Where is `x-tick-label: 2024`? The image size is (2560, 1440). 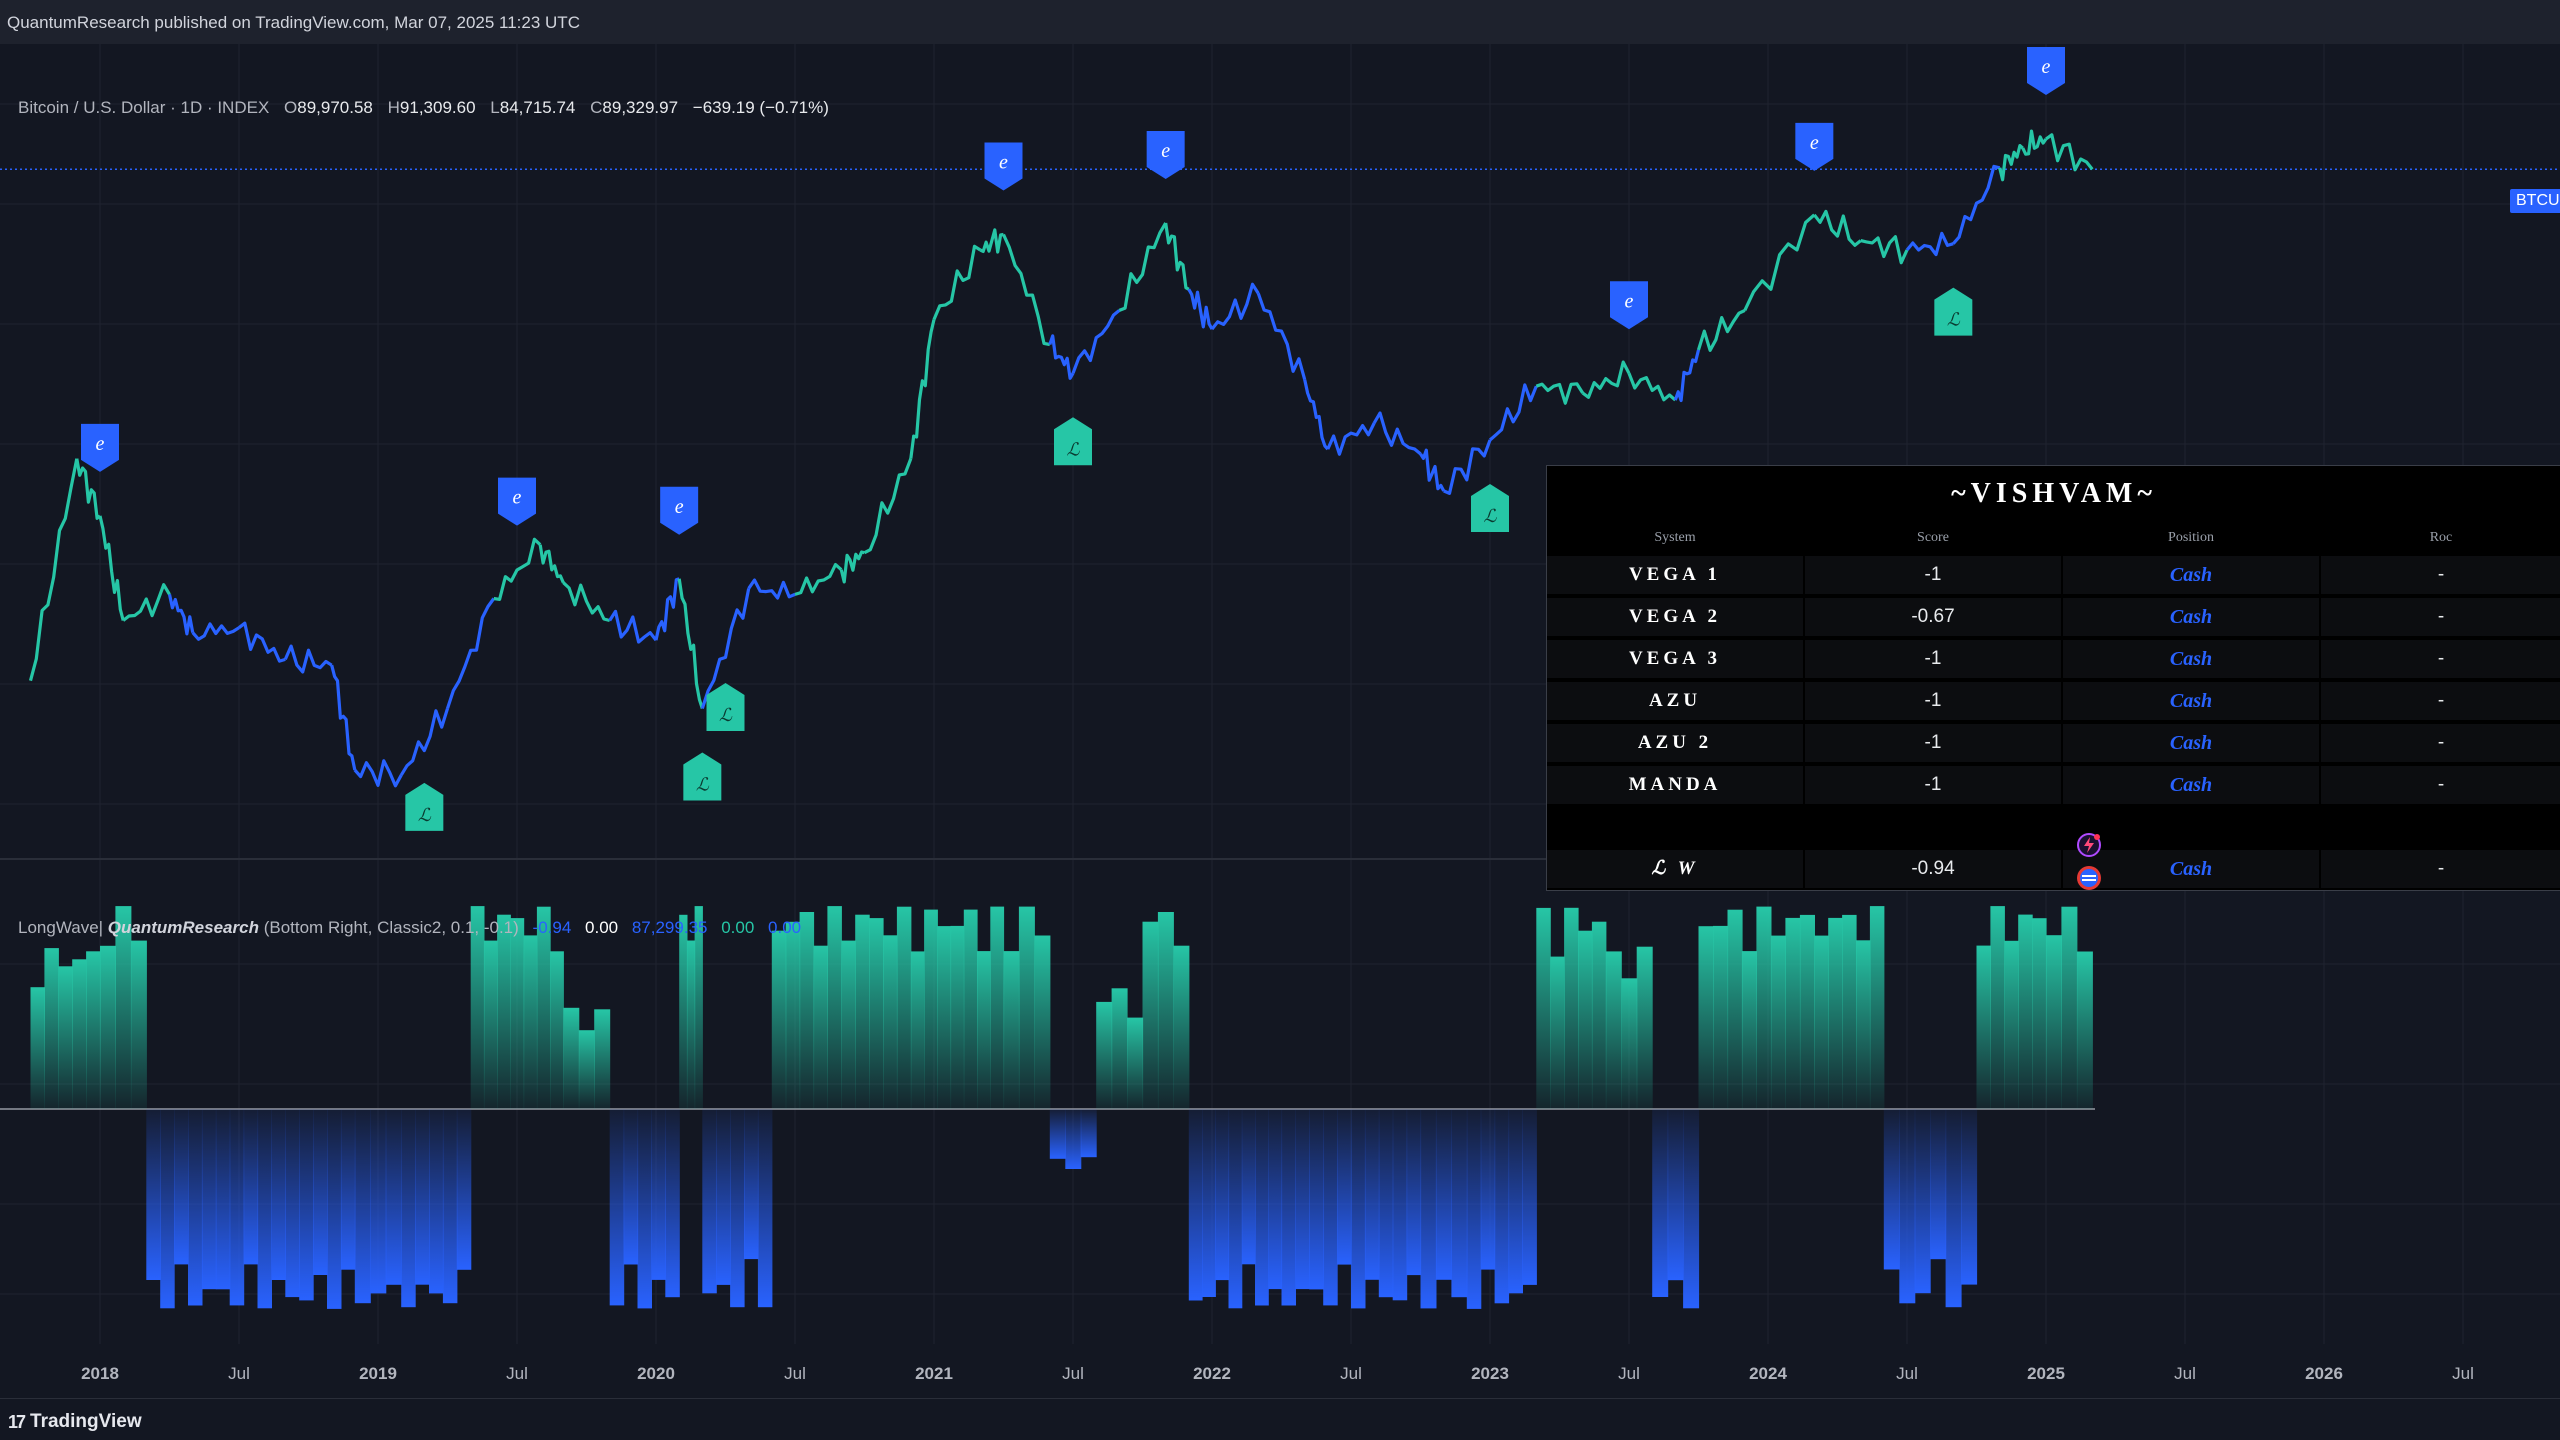
x-tick-label: 2024 is located at coordinates (1768, 1373).